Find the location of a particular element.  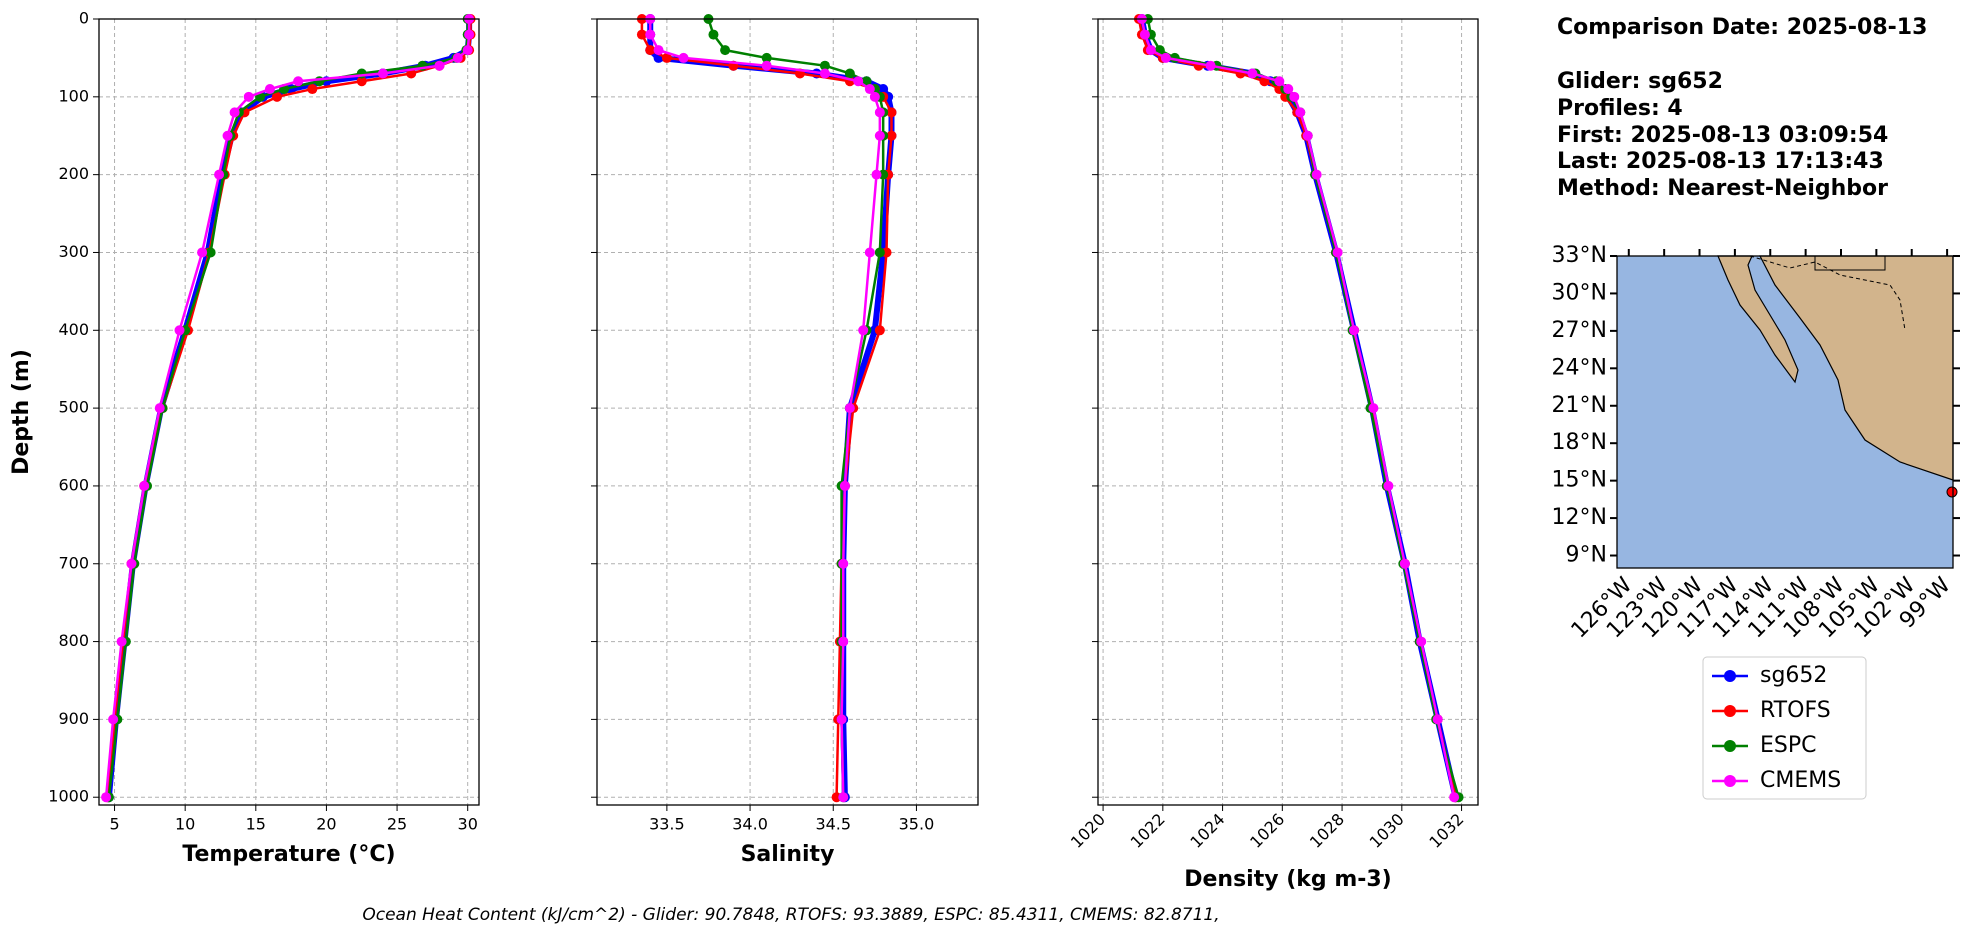

y-tick-label: 18°N is located at coordinates (1579, 442).